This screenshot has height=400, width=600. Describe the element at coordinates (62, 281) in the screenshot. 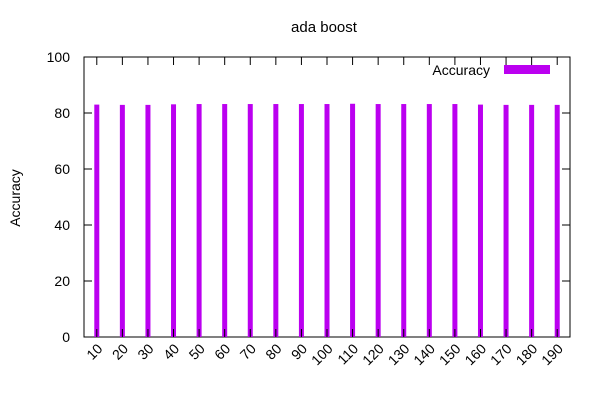

I see `y-tick-label: 20` at that location.